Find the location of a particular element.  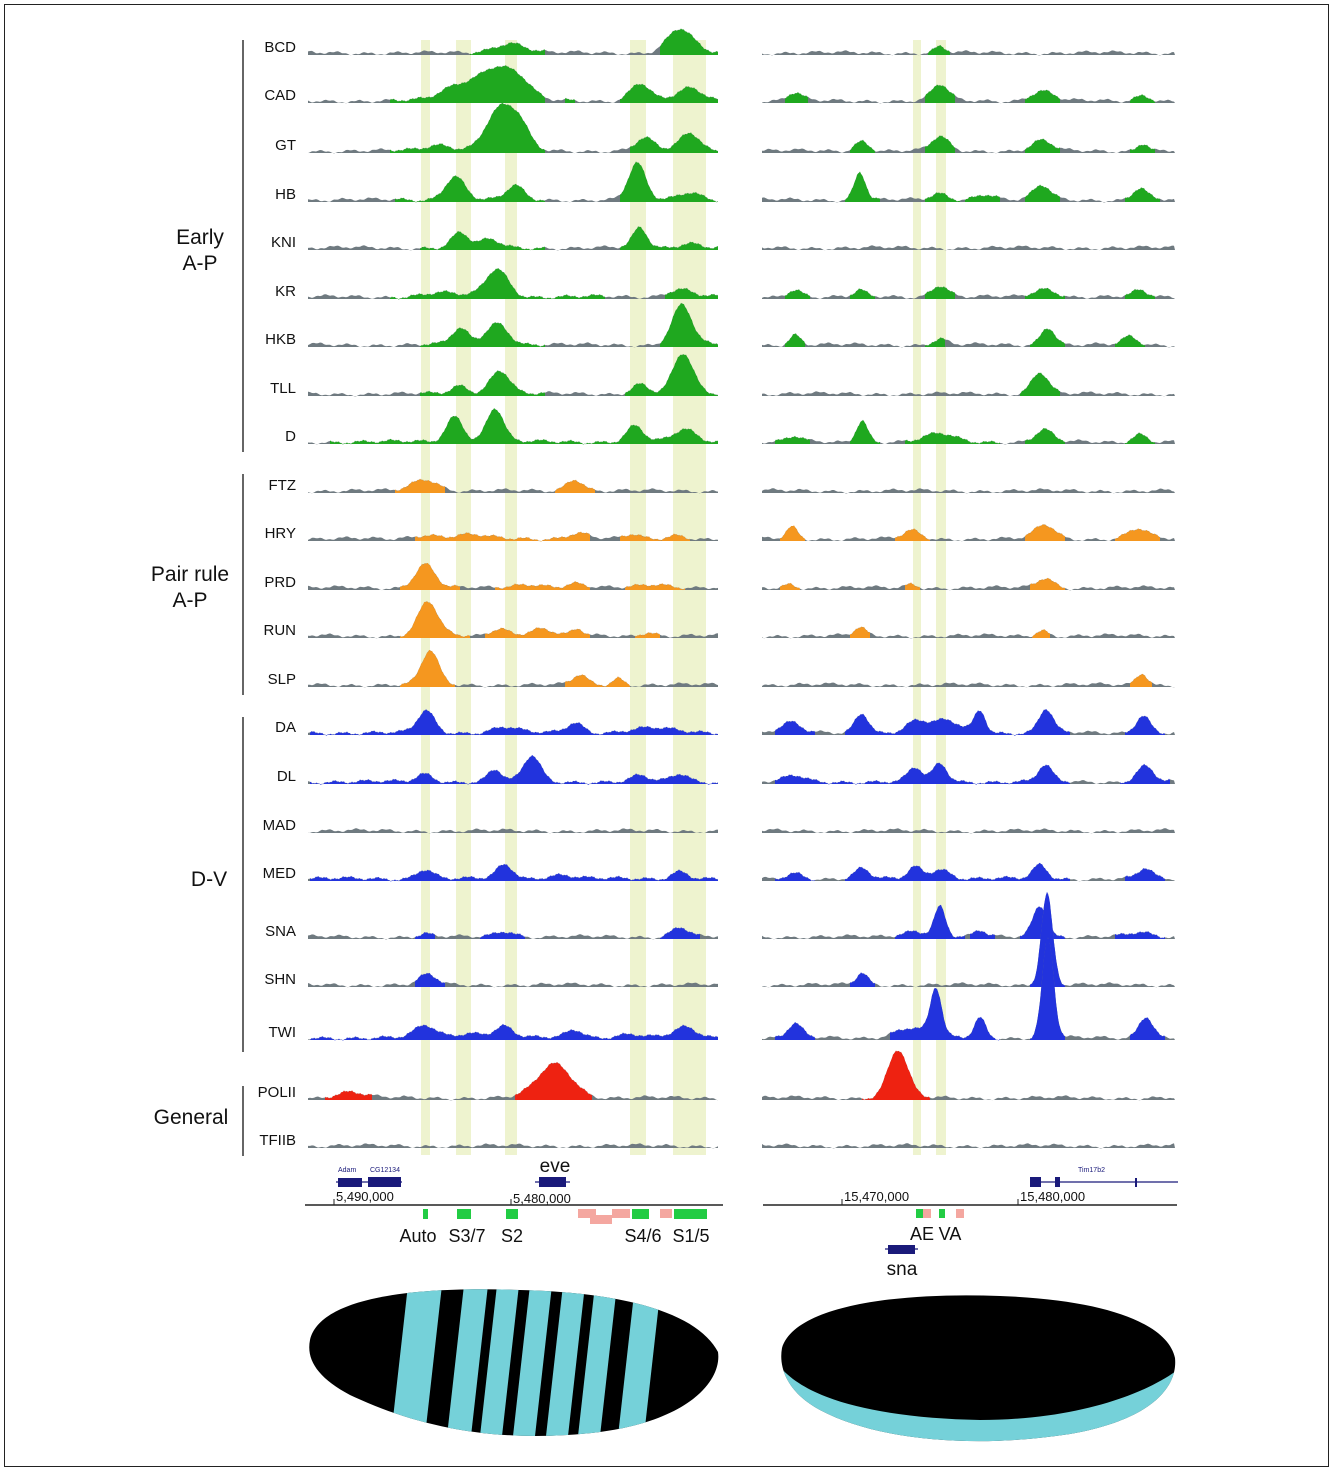

track-l-kr is located at coordinates (513, 284).